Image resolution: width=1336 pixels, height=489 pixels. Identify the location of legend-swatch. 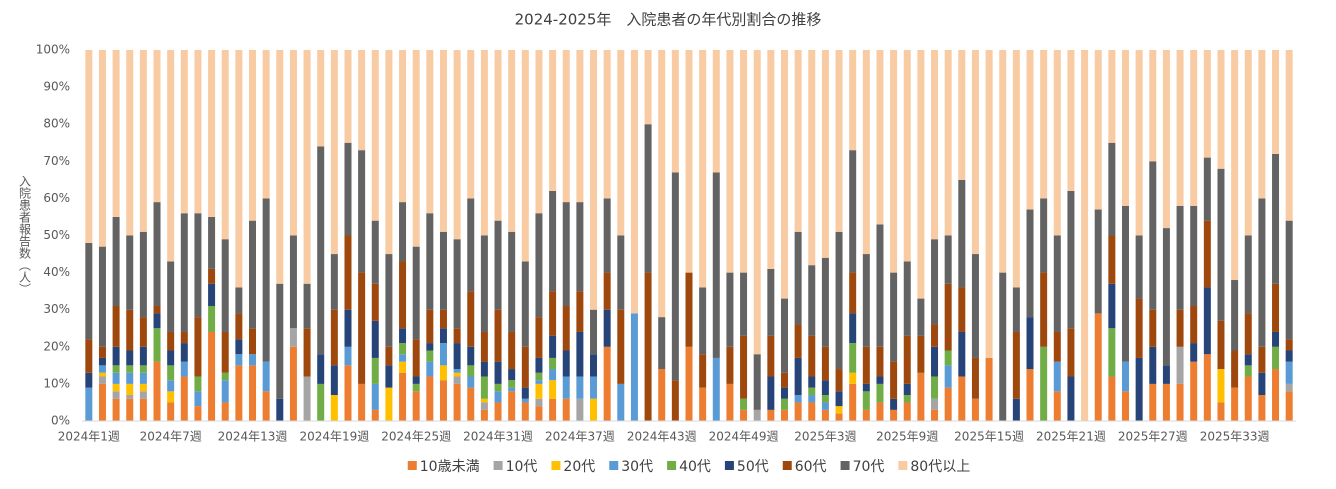
(672, 465).